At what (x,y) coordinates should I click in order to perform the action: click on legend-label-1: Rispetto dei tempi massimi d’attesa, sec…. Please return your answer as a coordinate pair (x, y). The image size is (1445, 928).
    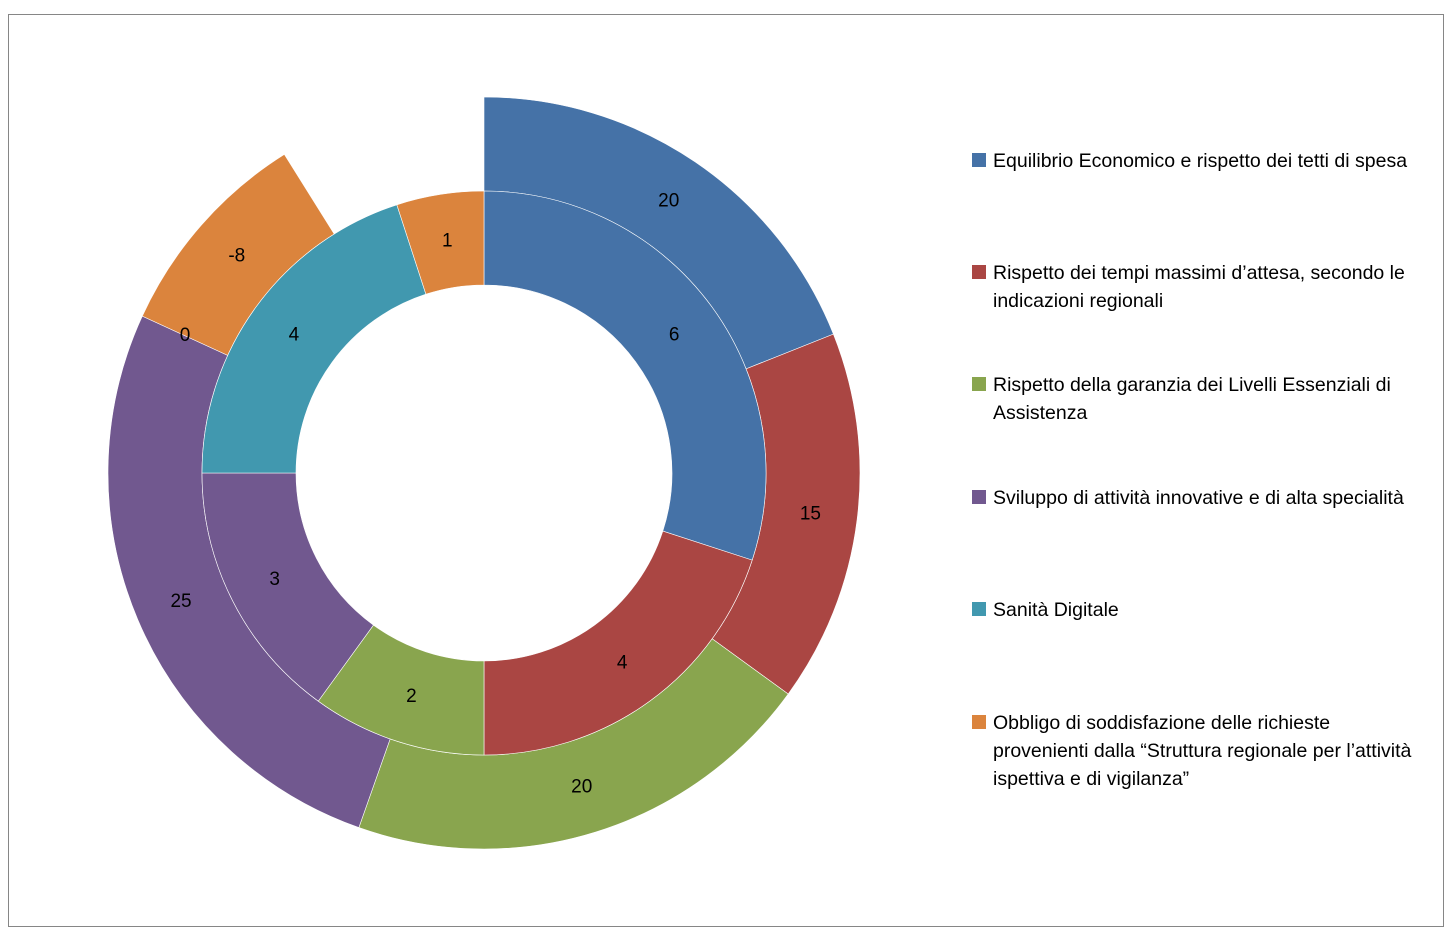
    Looking at the image, I should click on (1199, 287).